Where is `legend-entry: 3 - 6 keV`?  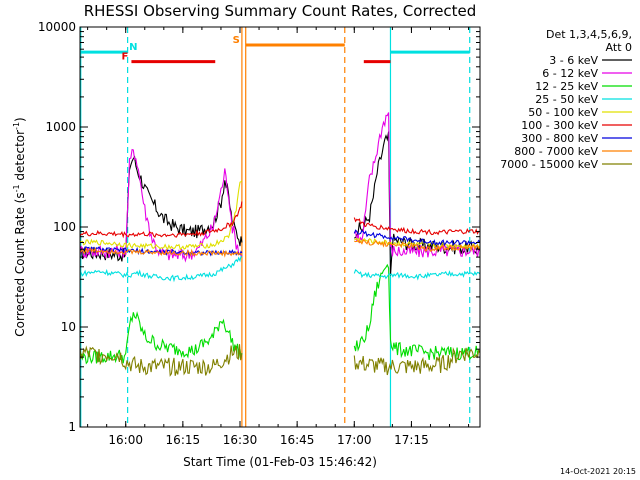 legend-entry: 3 - 6 keV is located at coordinates (573, 60).